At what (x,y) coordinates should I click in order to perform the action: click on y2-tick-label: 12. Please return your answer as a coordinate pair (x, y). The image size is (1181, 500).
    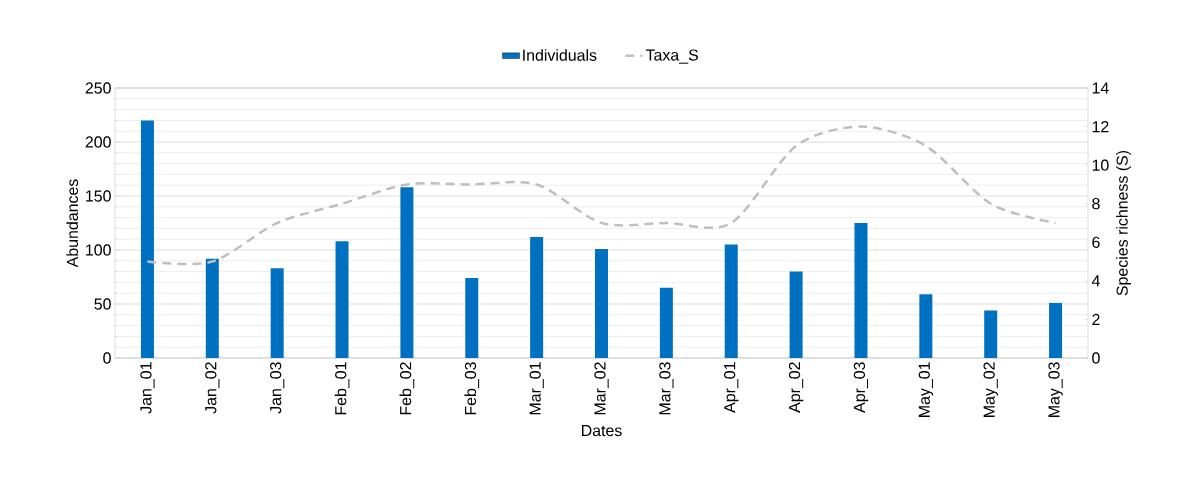
    Looking at the image, I should click on (1100, 127).